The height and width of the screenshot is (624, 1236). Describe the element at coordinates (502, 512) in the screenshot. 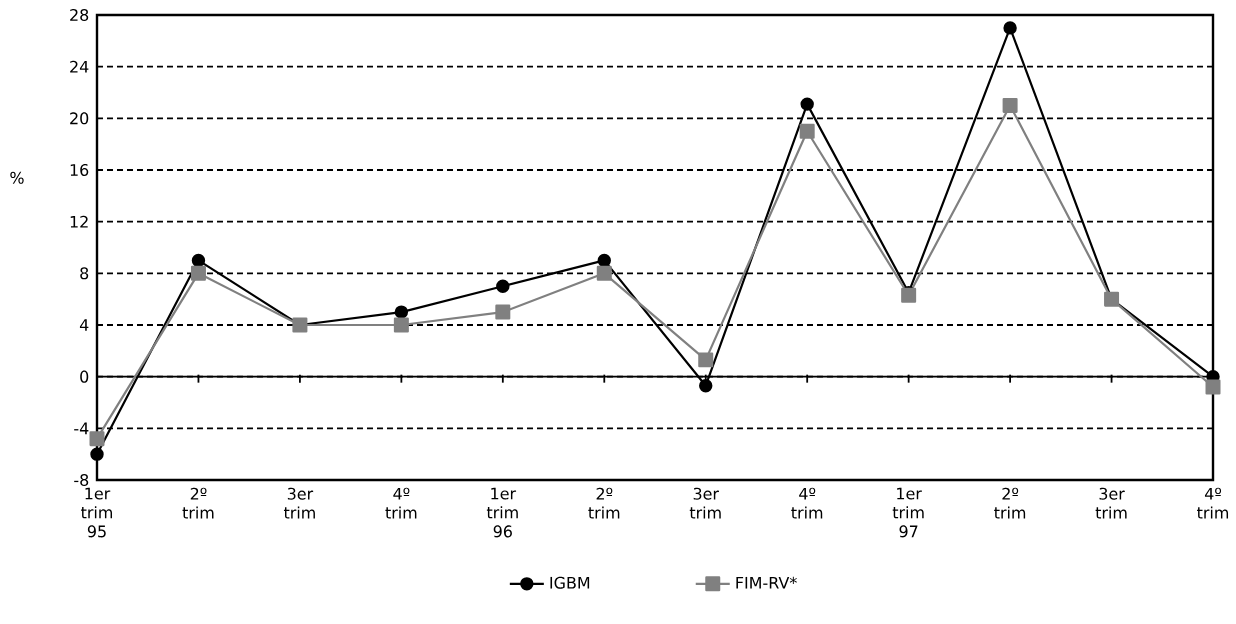

I see `x-tick-label: 1er trim 96` at that location.